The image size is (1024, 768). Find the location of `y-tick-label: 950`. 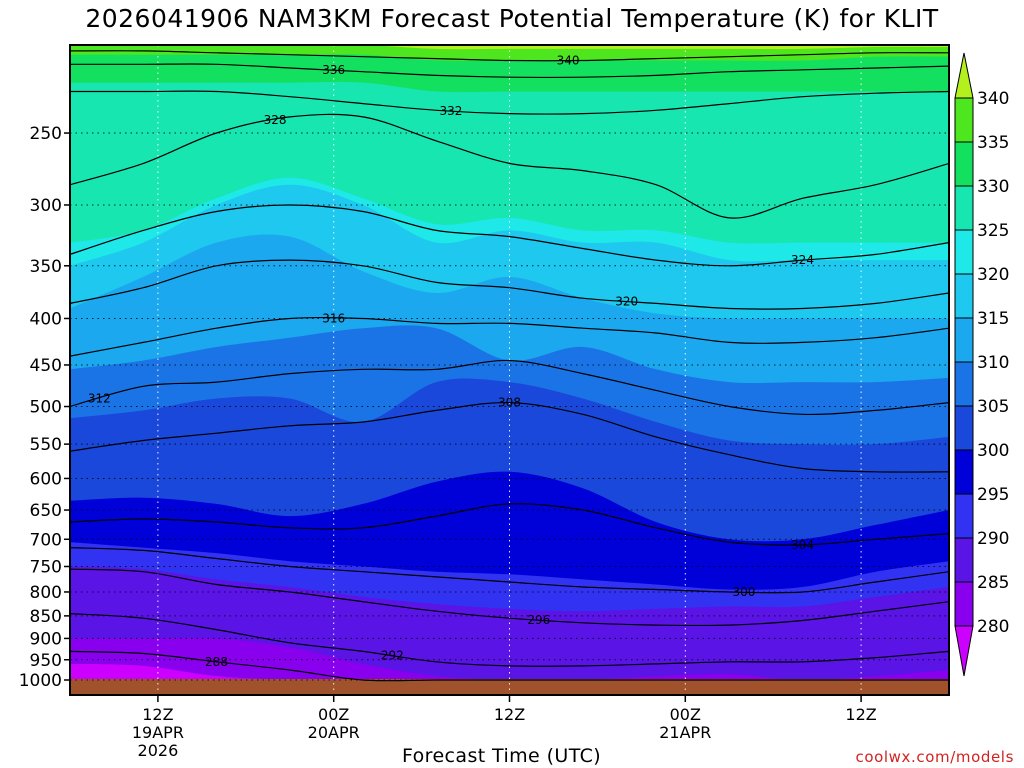

y-tick-label: 950 is located at coordinates (46, 661).